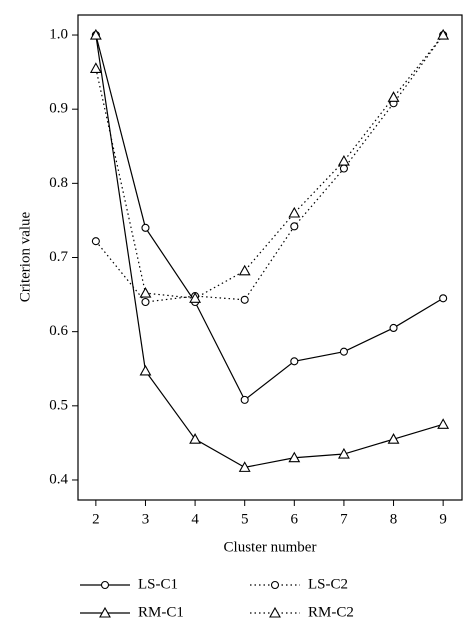 The image size is (474, 636). Describe the element at coordinates (245, 519) in the screenshot. I see `x-tick-label: 5` at that location.